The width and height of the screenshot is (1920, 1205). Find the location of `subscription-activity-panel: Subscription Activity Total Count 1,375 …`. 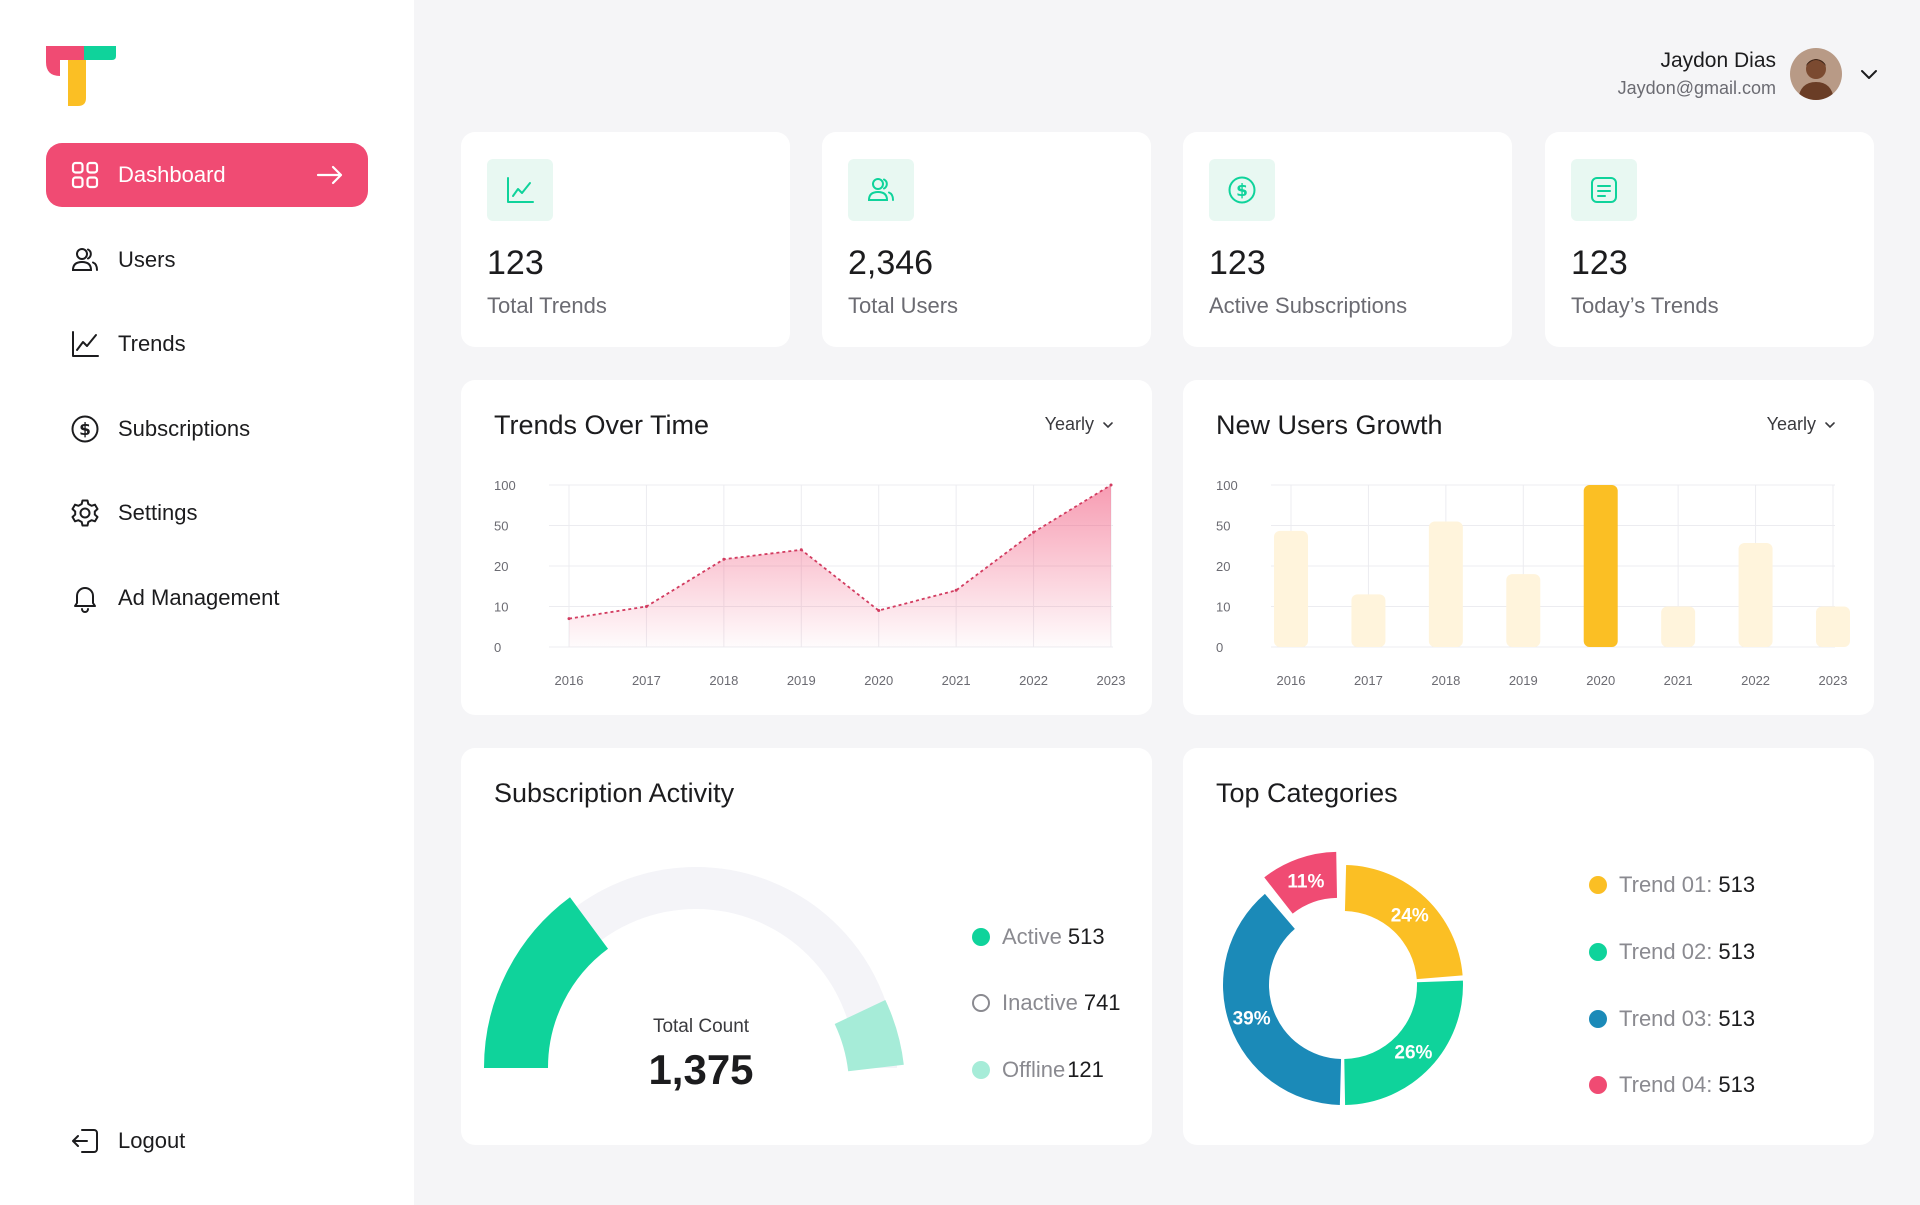

subscription-activity-panel: Subscription Activity Total Count 1,375 … is located at coordinates (806, 946).